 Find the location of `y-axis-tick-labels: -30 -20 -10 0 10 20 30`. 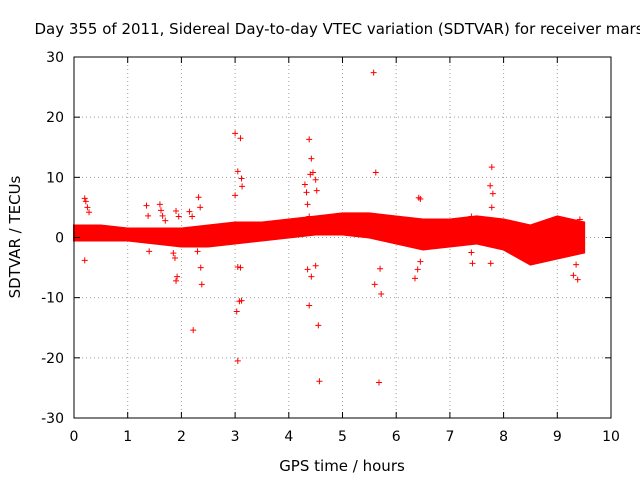

y-axis-tick-labels: -30 -20 -10 0 10 20 30 is located at coordinates (52, 238).